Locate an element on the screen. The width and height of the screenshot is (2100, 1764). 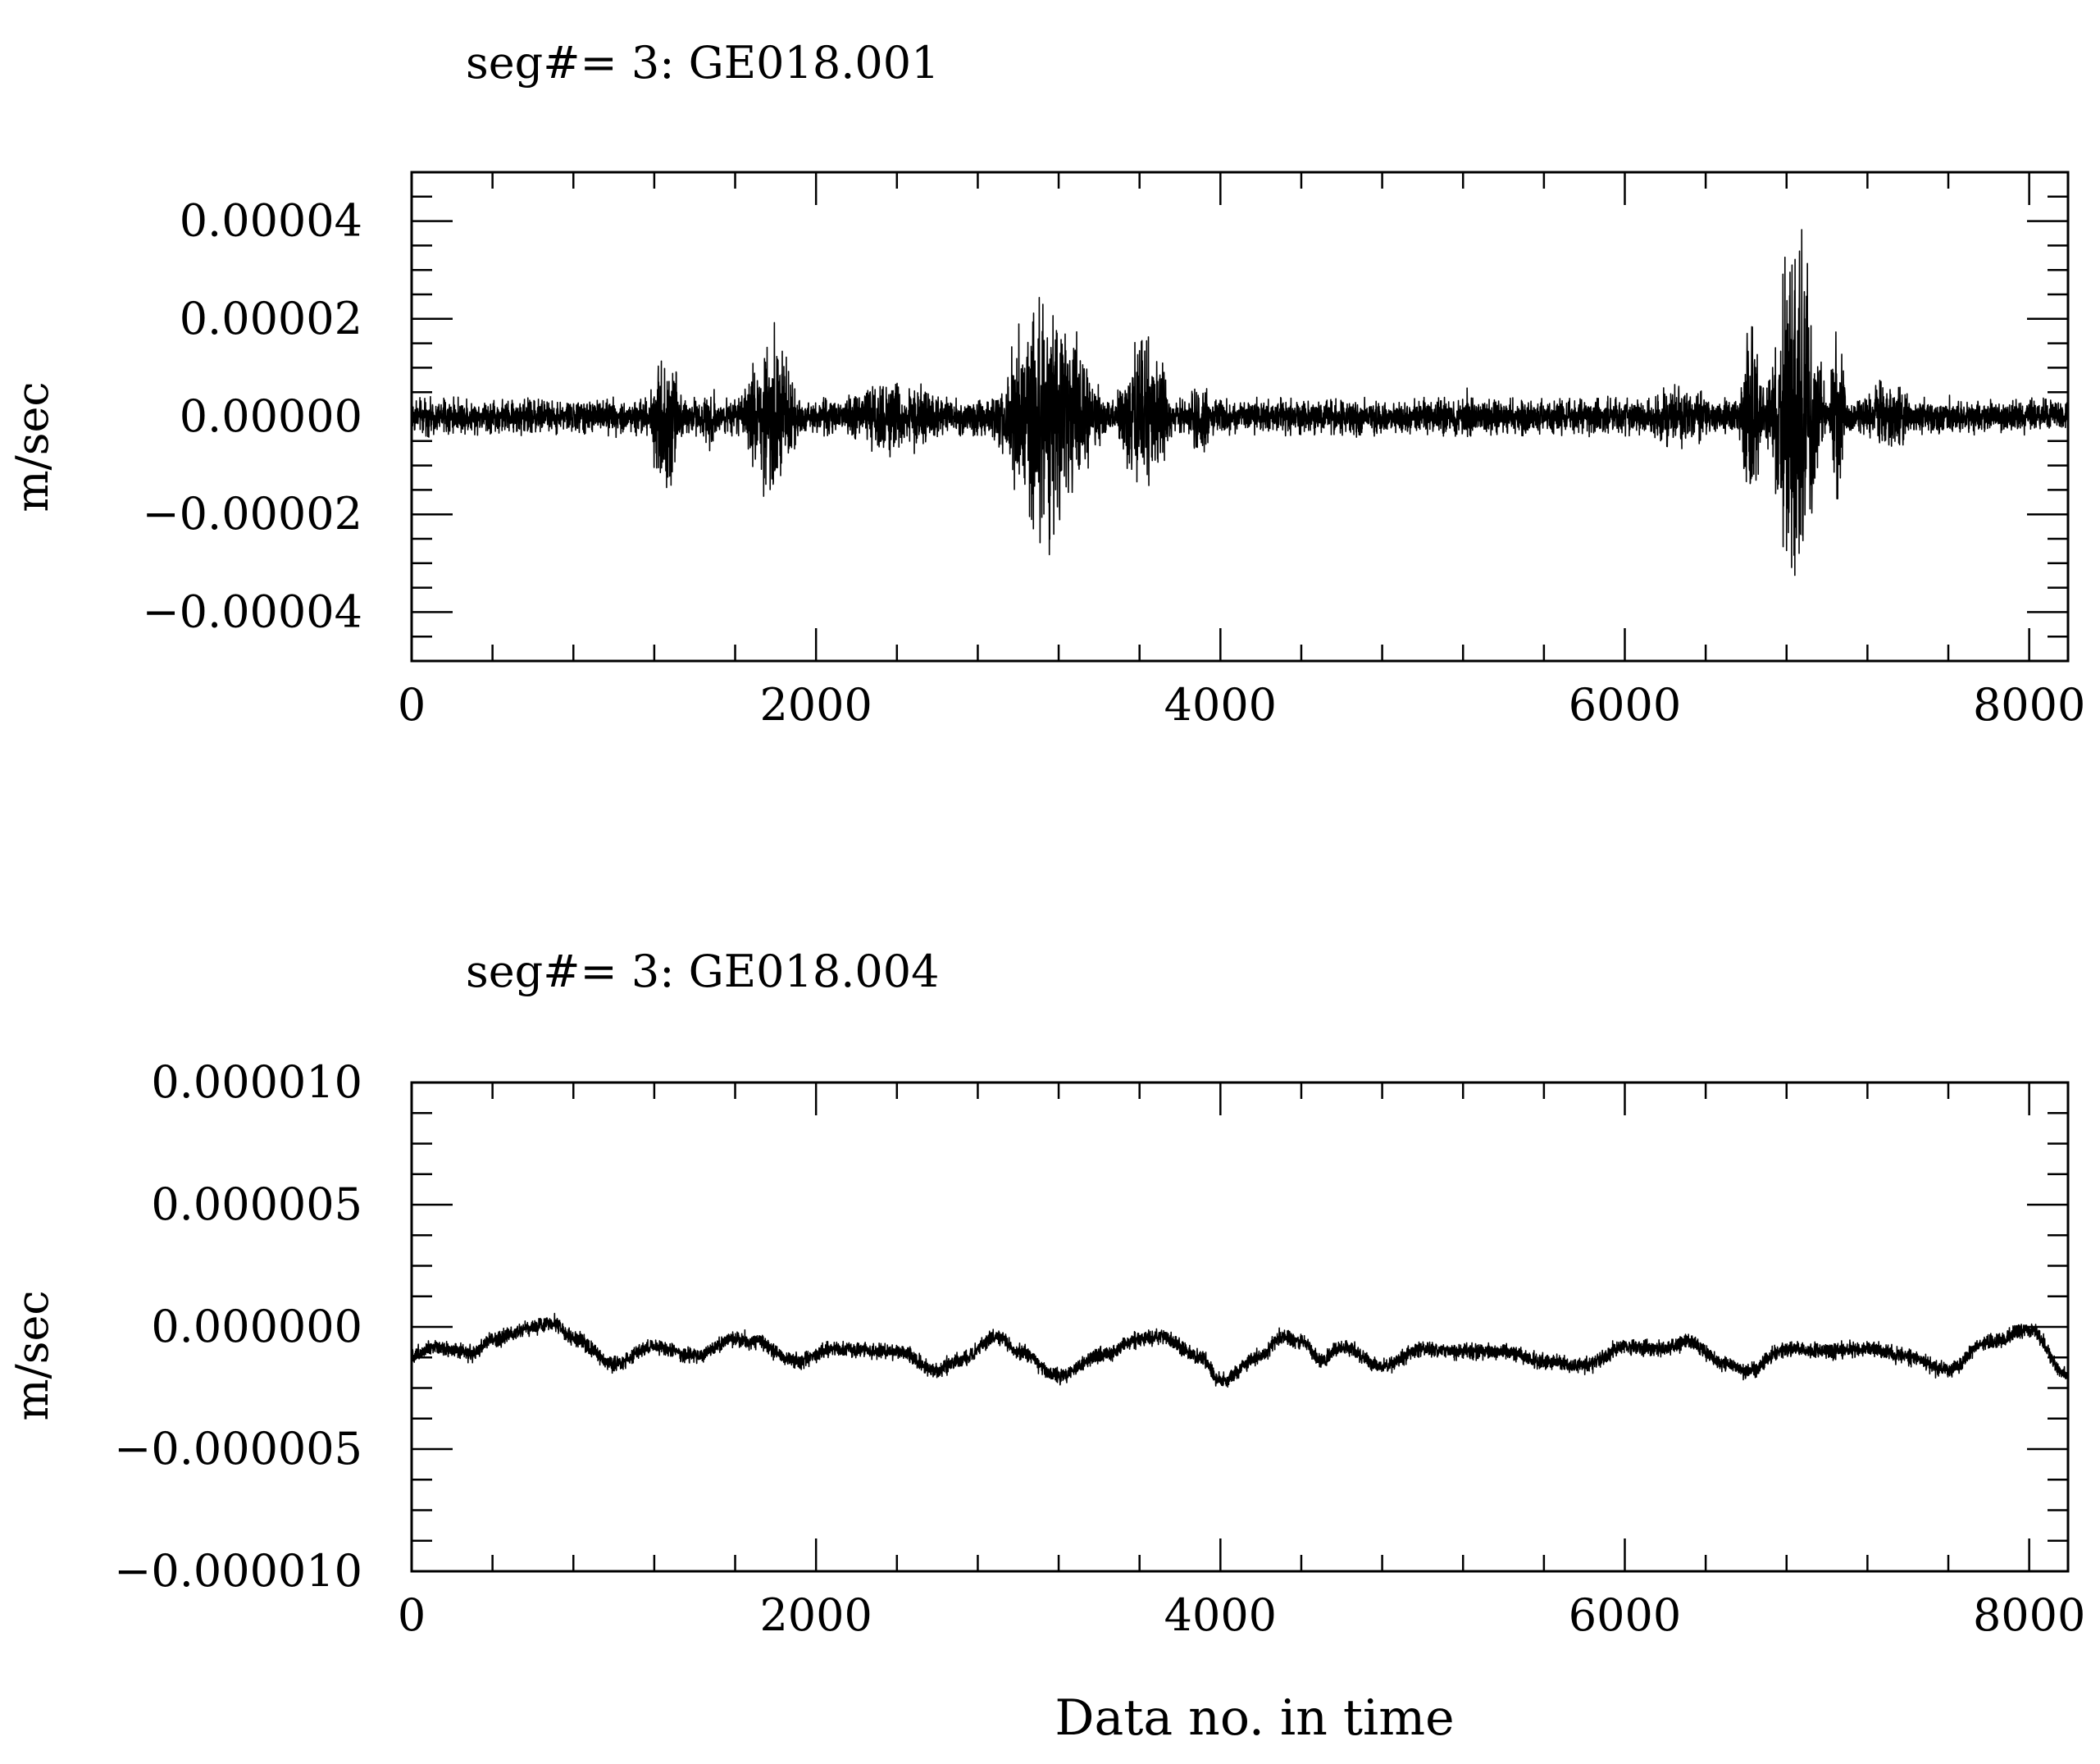
top-panel-x-tick-label: 6000 is located at coordinates (1625, 705).